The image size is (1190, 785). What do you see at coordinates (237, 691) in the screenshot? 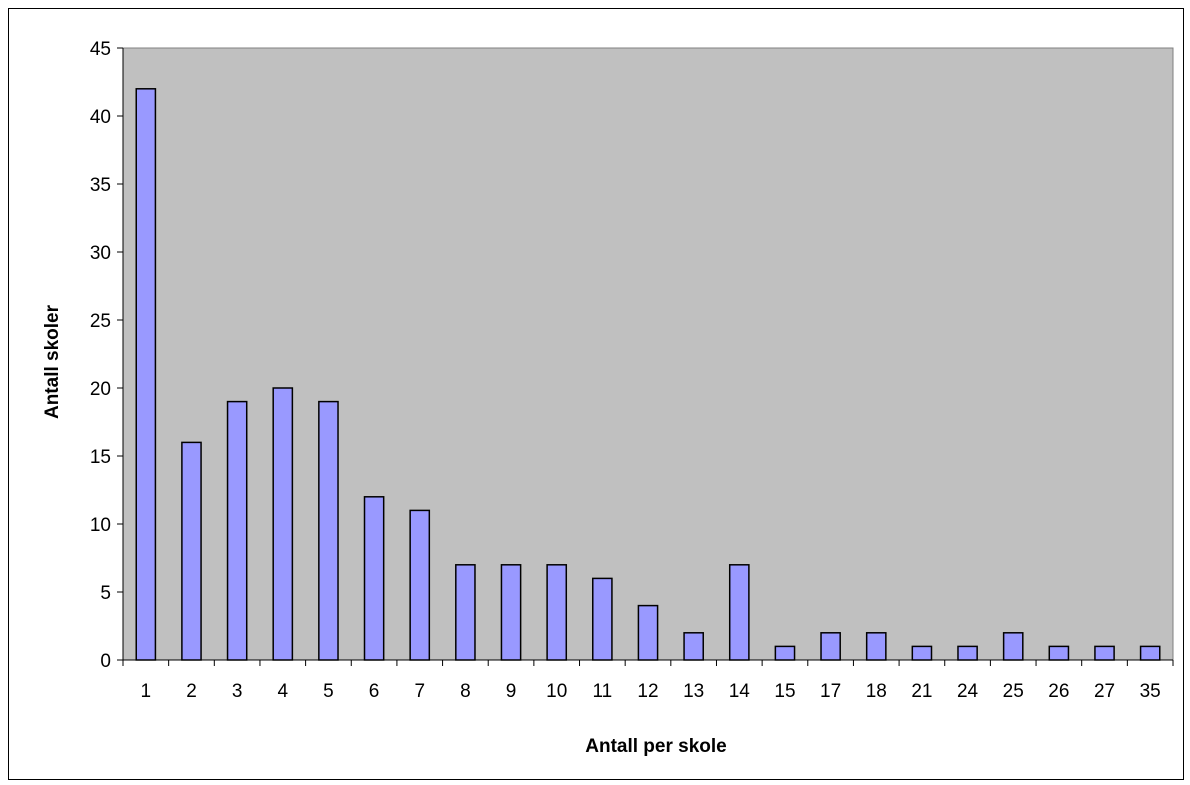
I see `x-tick-label: 3` at bounding box center [237, 691].